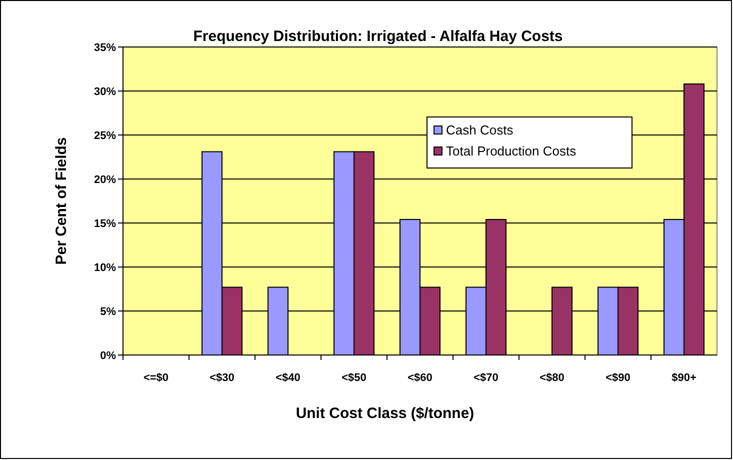  Describe the element at coordinates (105, 136) in the screenshot. I see `y-tick-label: 25%` at that location.